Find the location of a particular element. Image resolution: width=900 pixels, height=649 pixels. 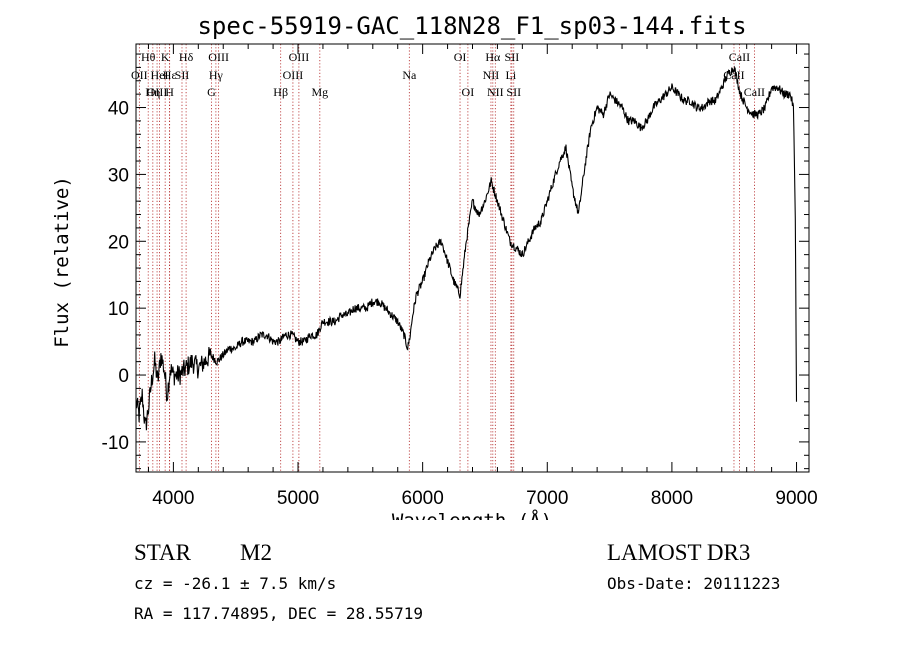

spectral-line-label: K is located at coordinates (165, 57).